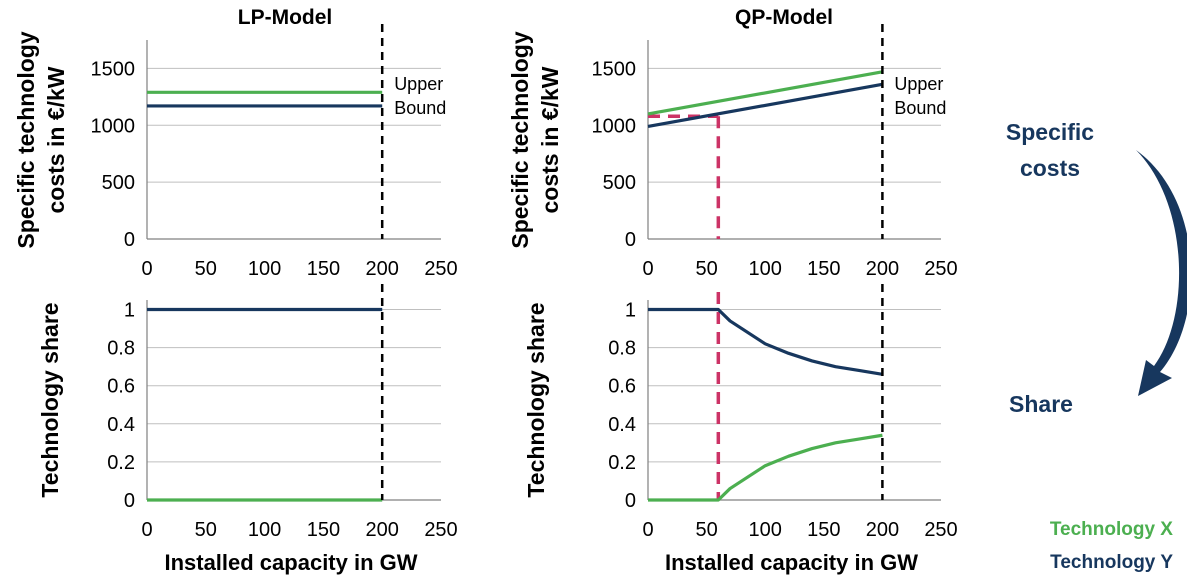 This screenshot has width=1187, height=577. Describe the element at coordinates (1050, 132) in the screenshot. I see `side-label-specific: Specific` at that location.